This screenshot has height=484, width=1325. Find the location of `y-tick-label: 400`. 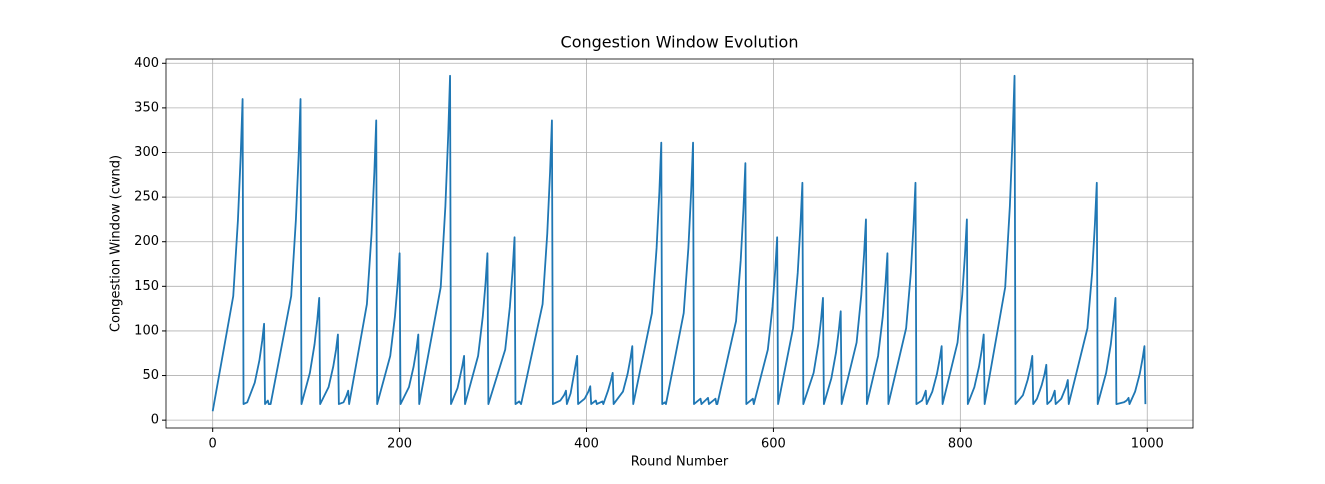

y-tick-label: 400 is located at coordinates (146, 63).